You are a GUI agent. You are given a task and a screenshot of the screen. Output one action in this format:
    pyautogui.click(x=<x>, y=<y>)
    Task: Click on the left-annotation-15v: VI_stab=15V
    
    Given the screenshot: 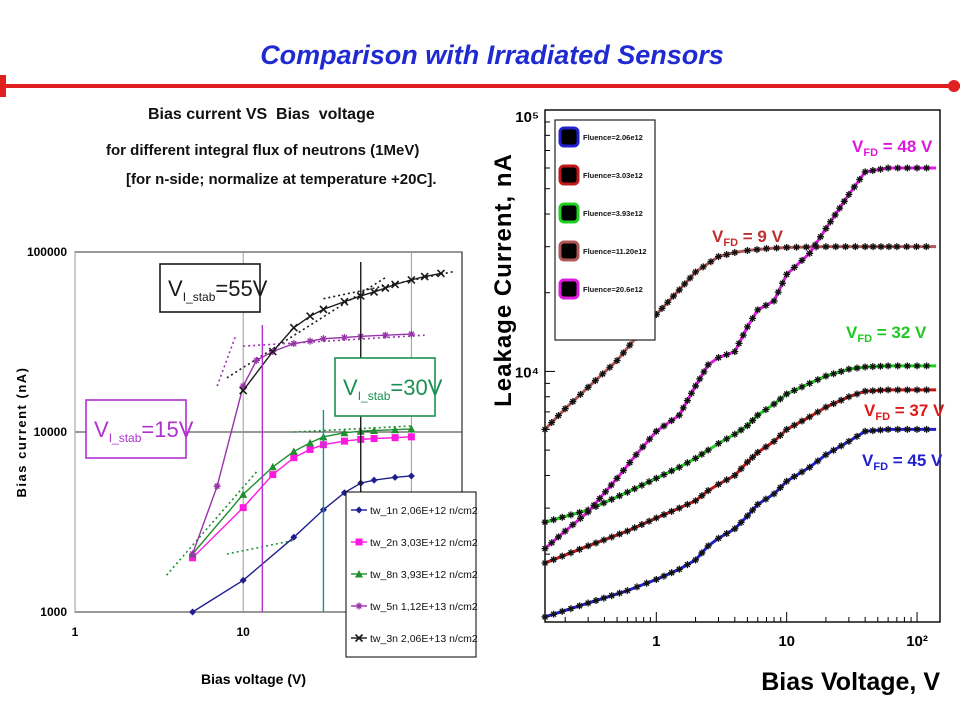 What is the action you would take?
    pyautogui.click(x=139, y=429)
    